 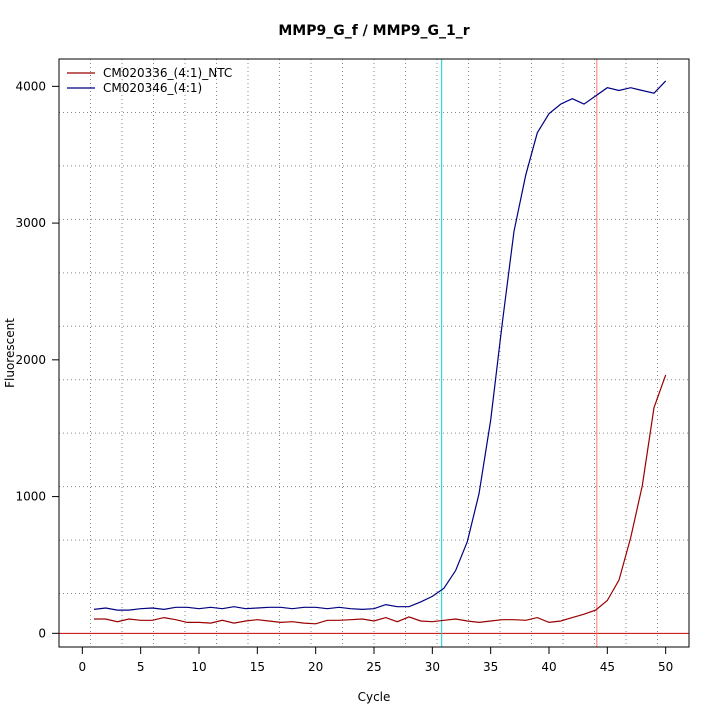 I want to click on x-axis-label: Cycle, so click(x=374, y=697).